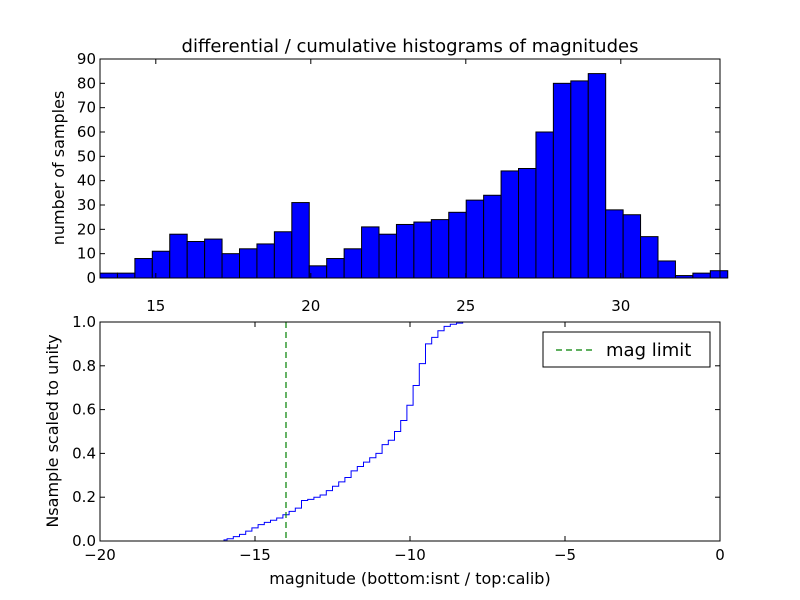 Image resolution: width=800 pixels, height=600 pixels. I want to click on y-tick-label: 40, so click(86, 181).